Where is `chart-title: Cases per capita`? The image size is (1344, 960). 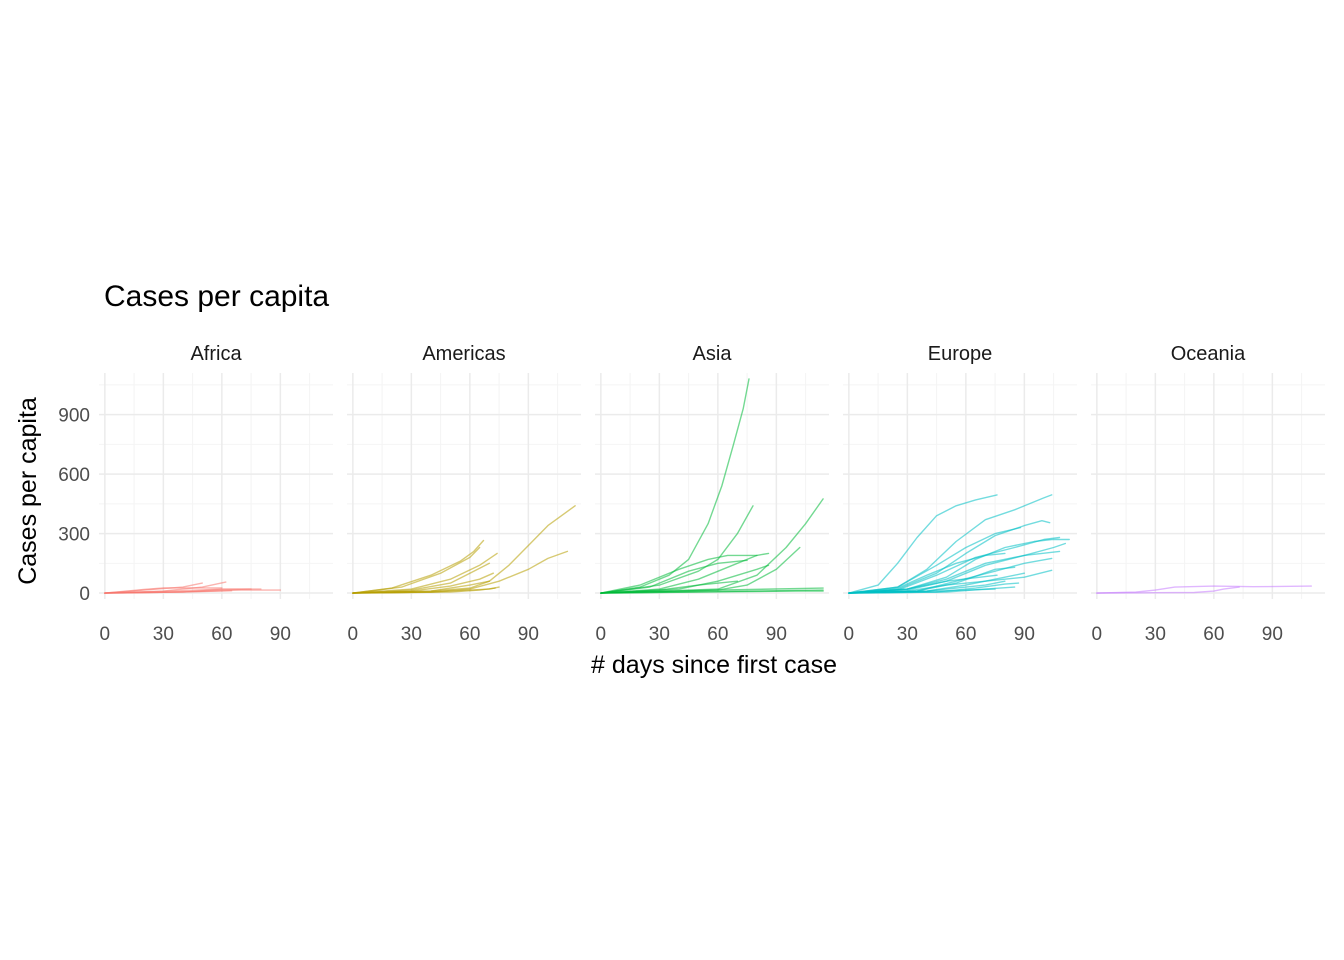 chart-title: Cases per capita is located at coordinates (216, 296).